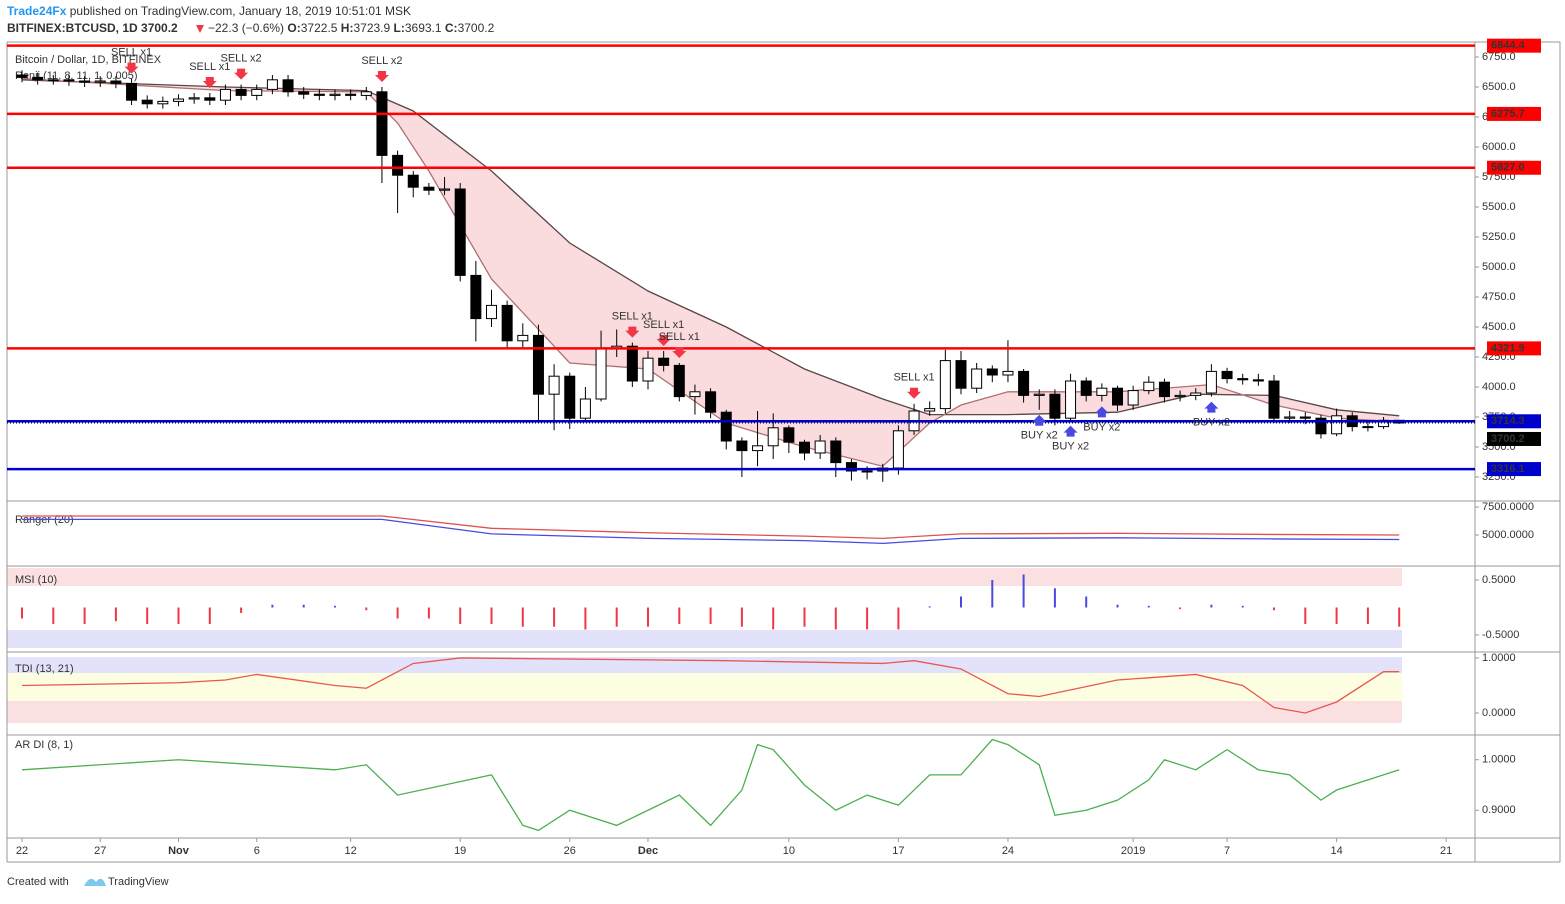  I want to click on footer-created: Created with, so click(38, 882).